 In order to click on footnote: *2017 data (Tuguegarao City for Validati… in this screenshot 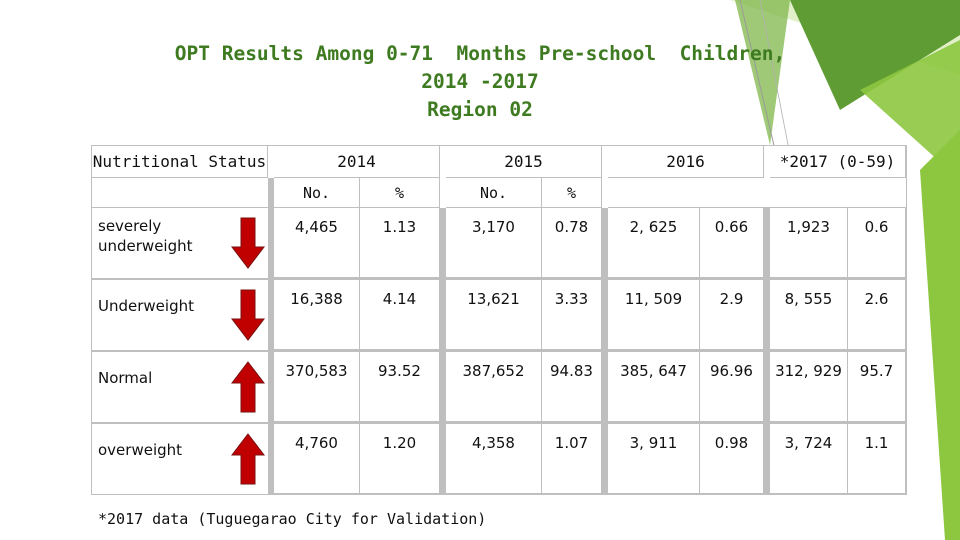, I will do `click(292, 519)`.